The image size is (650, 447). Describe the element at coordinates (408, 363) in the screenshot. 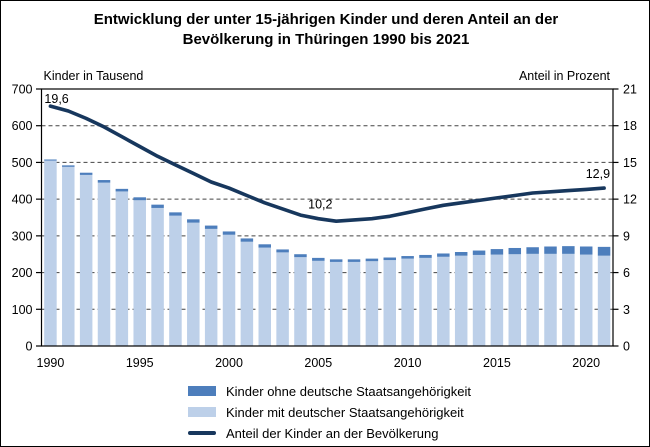

I see `svg-text: 2010` at that location.